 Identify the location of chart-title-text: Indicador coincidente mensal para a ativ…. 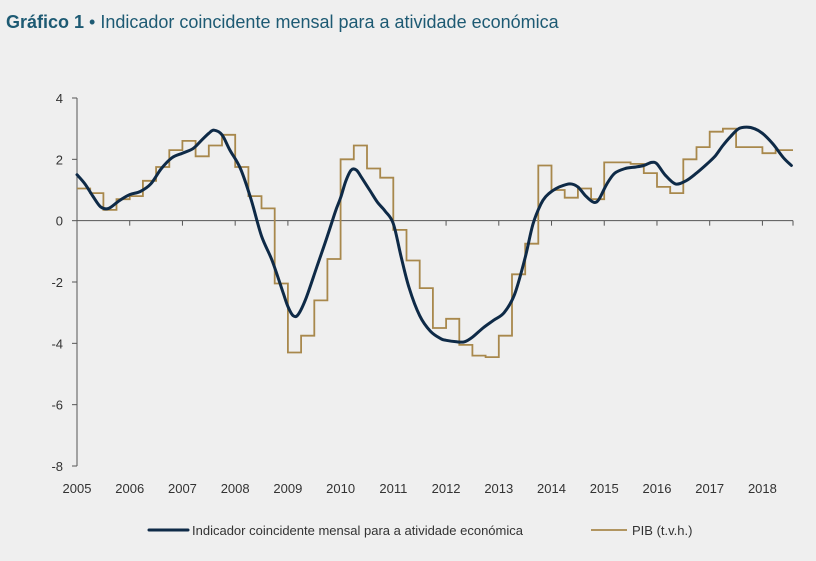
(329, 22).